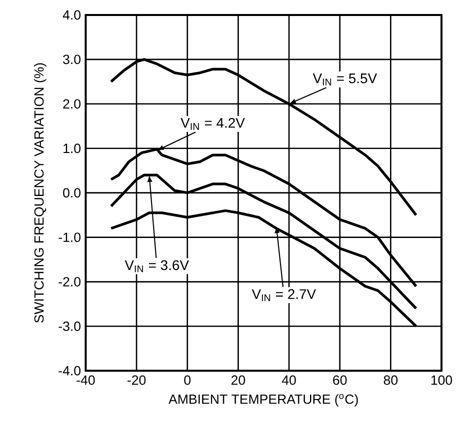 Image resolution: width=457 pixels, height=436 pixels. What do you see at coordinates (263, 400) in the screenshot?
I see `x-axis-title: AMBIENT TEMPERATURE ($^{o}$C)` at bounding box center [263, 400].